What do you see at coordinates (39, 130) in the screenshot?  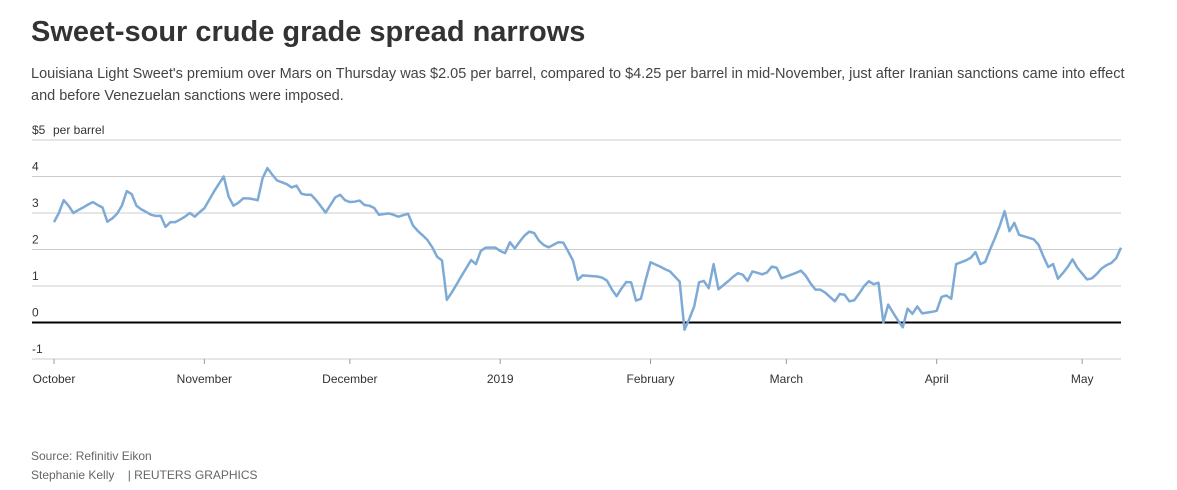 I see `y-tick-label: $5` at bounding box center [39, 130].